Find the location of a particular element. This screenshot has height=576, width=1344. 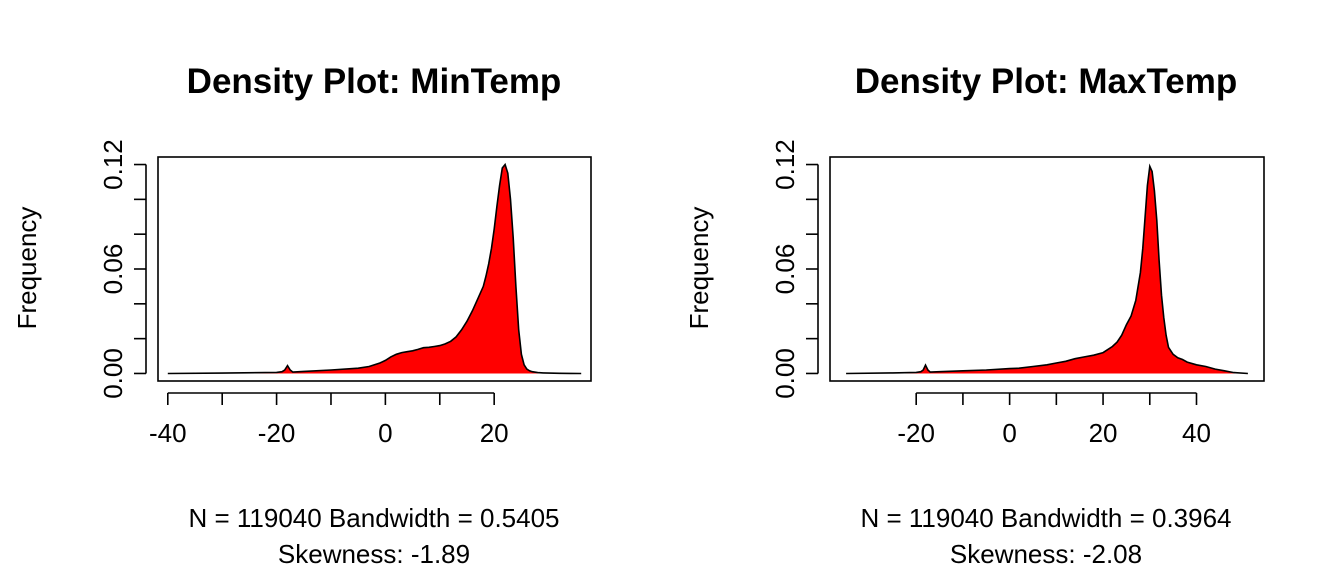

bandwidth-note: N = 119040 Bandwidth = 0.3964 is located at coordinates (1045, 518).